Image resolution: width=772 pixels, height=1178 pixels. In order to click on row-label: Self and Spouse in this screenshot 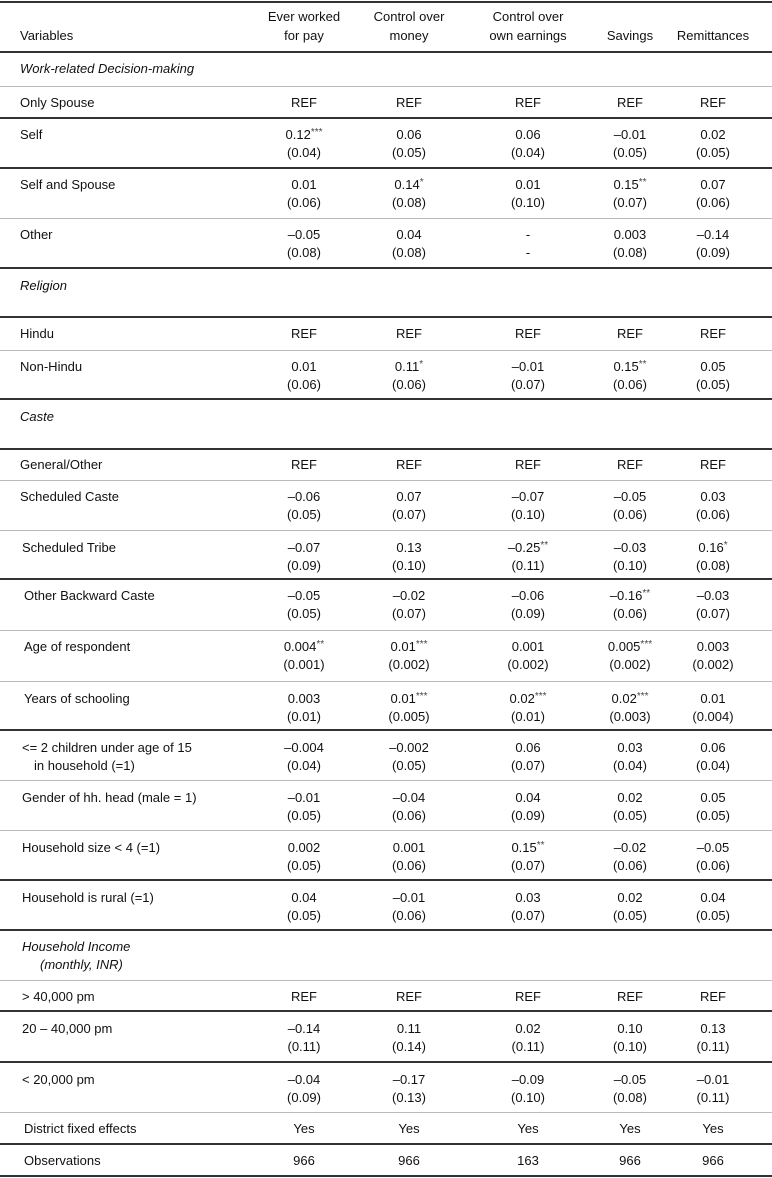, I will do `click(126, 193)`.